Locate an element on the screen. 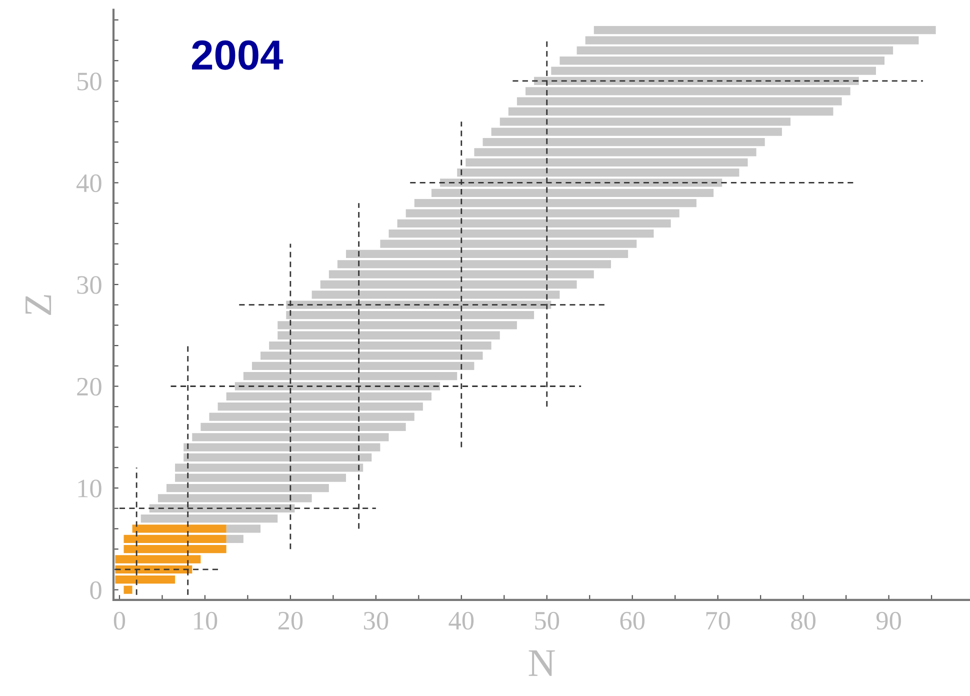  x-tick-label: 50 is located at coordinates (547, 621).